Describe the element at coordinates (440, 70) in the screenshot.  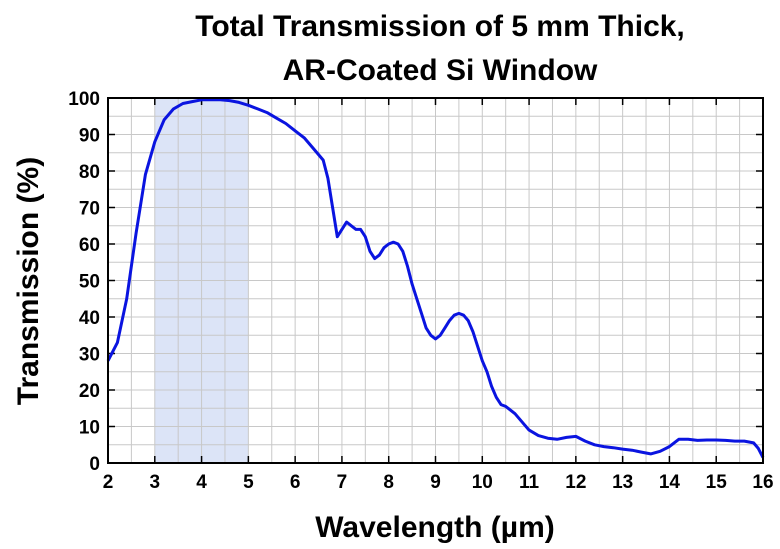
I see `chart-title-line-2: AR-Coated Si Window` at that location.